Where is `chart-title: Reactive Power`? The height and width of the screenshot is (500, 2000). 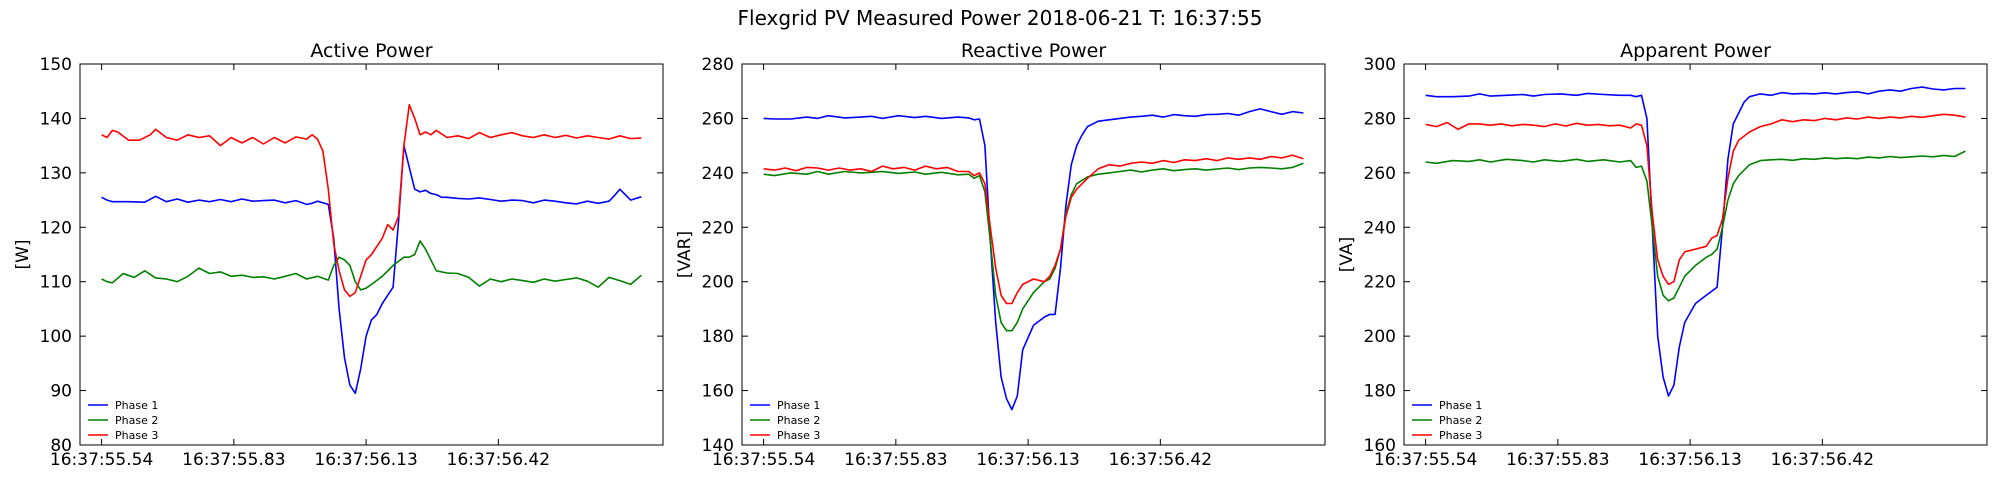 chart-title: Reactive Power is located at coordinates (1033, 51).